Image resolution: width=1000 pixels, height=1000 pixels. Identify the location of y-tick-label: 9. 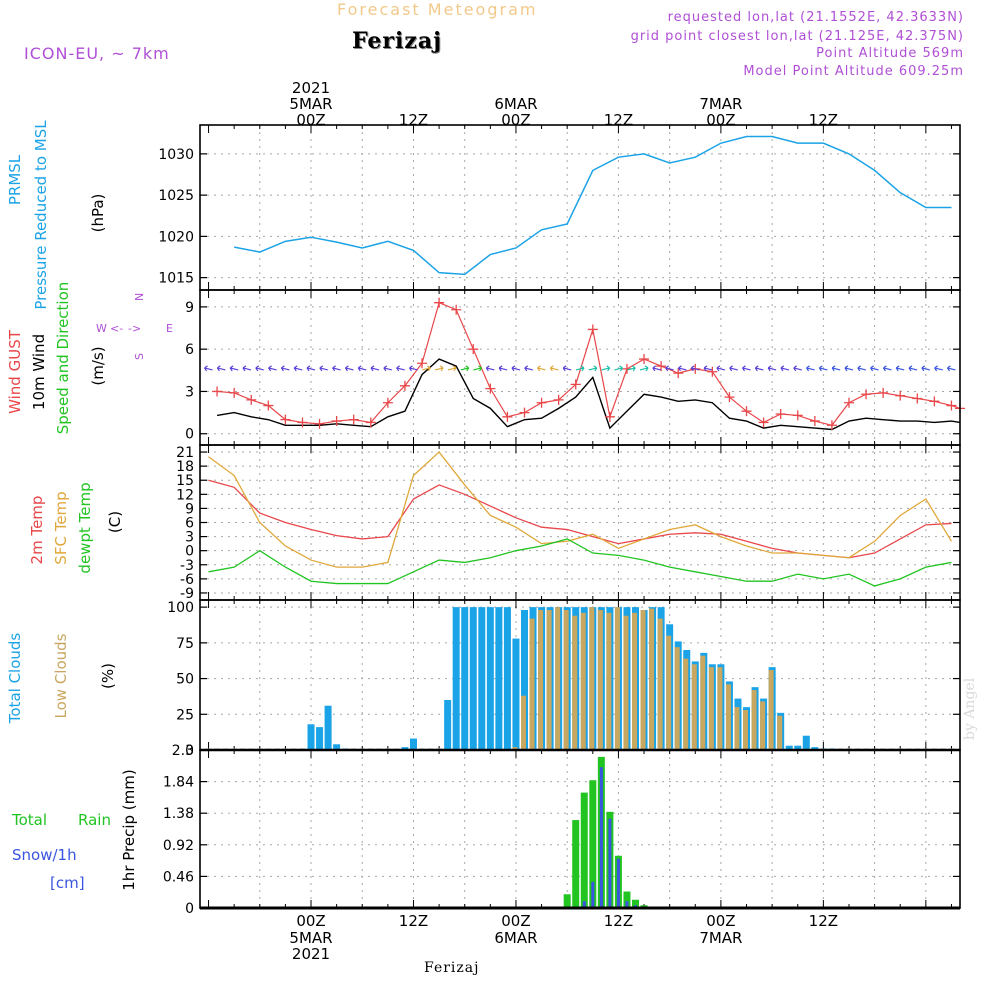
(189, 308).